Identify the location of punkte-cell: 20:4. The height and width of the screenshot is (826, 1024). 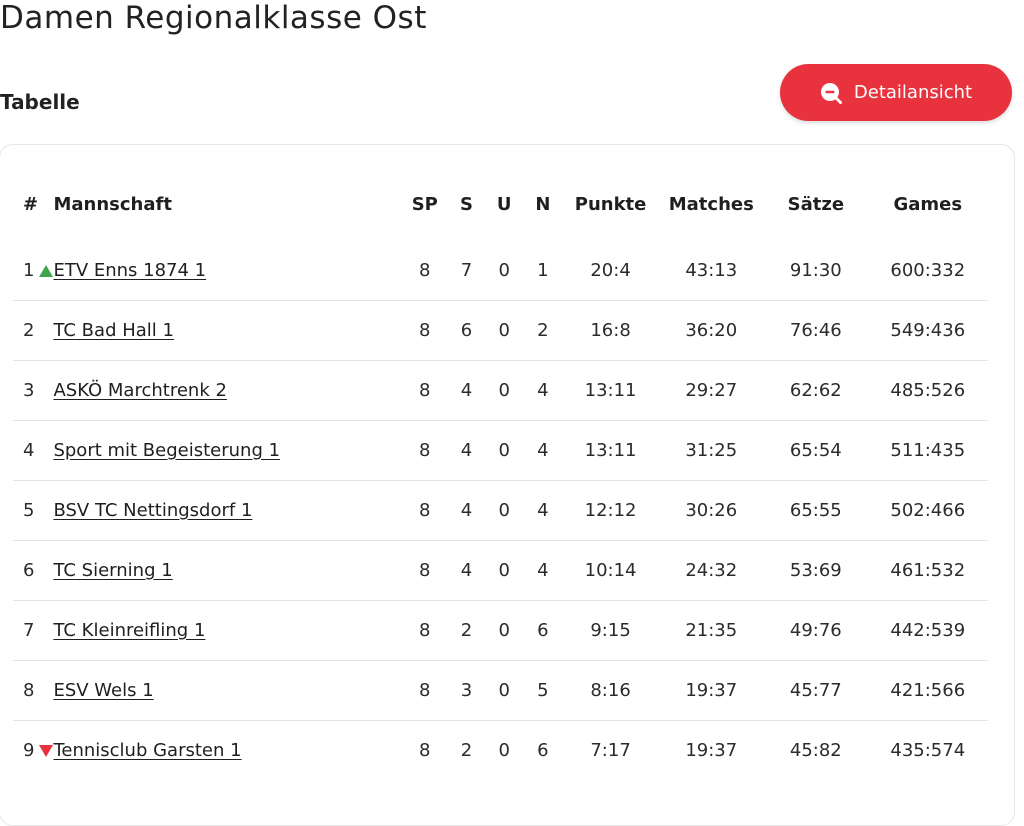
(610, 270).